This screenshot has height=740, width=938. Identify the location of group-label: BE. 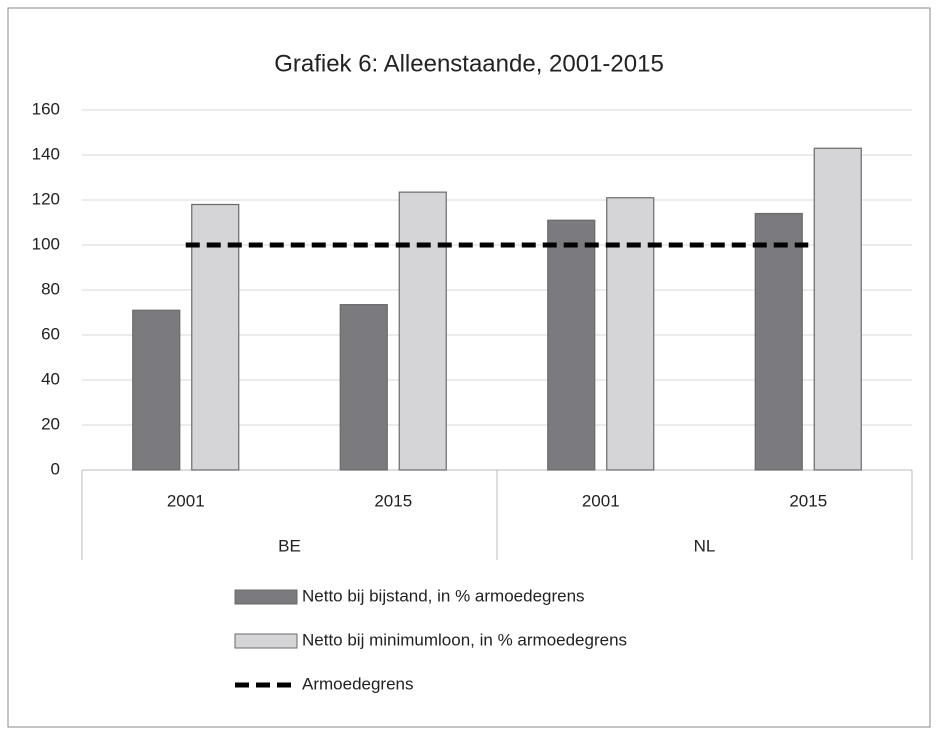
(289, 545).